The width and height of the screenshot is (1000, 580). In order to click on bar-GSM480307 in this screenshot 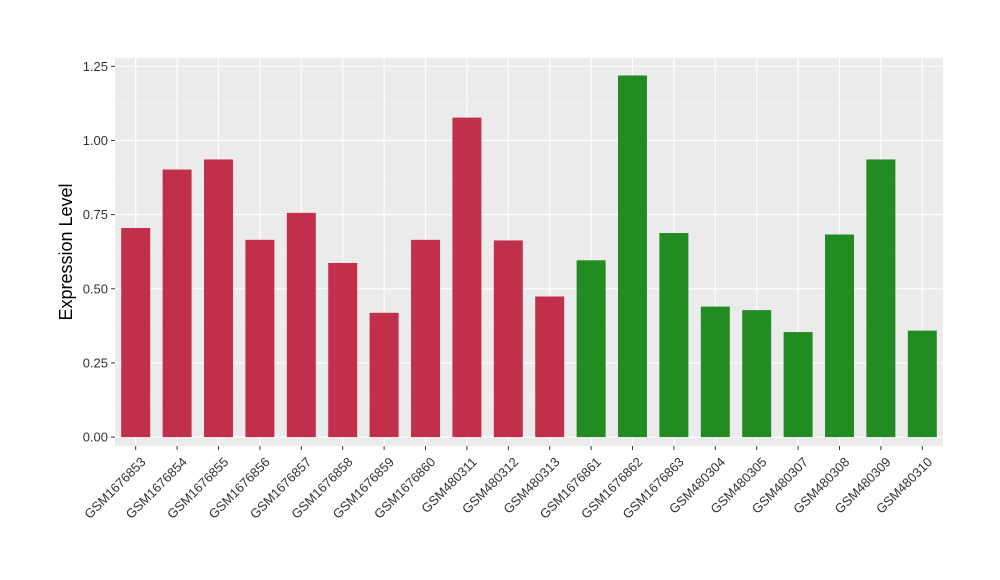, I will do `click(798, 385)`.